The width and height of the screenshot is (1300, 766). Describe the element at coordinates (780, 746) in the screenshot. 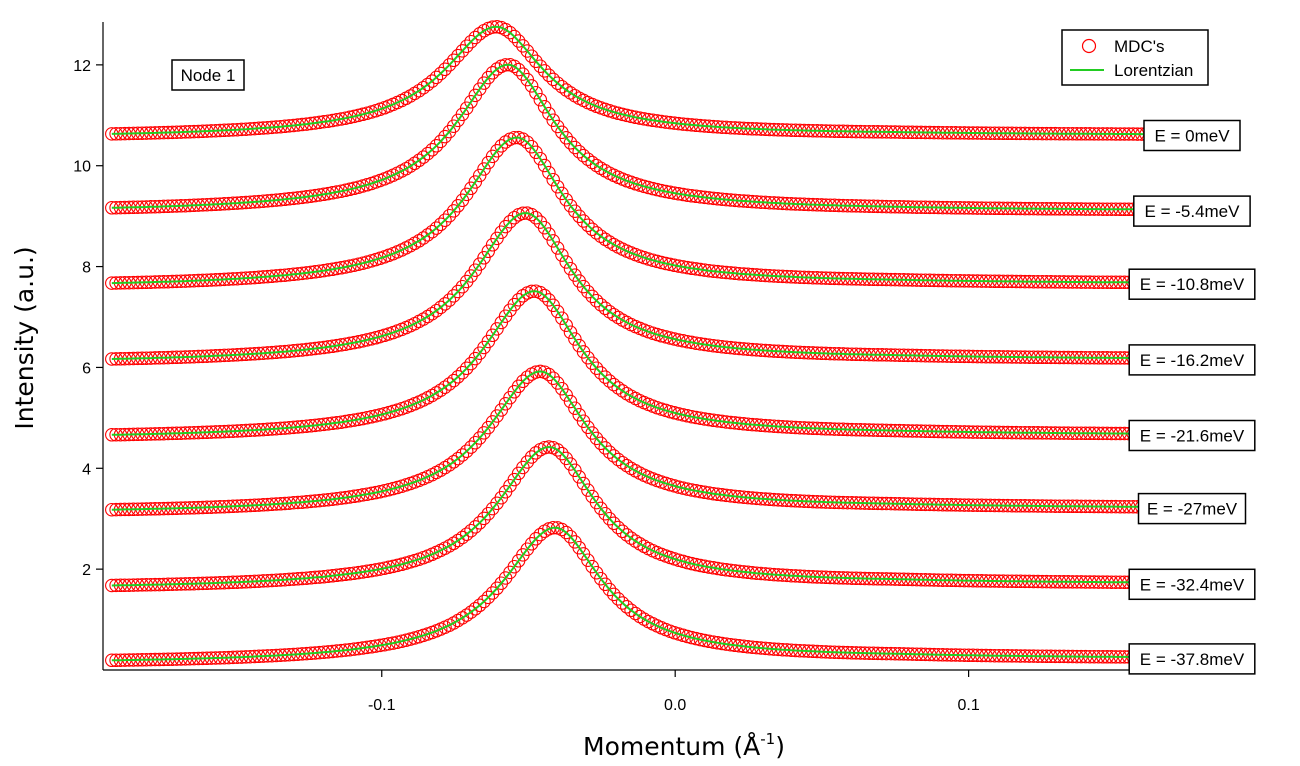

I see `x-axis-title-suffix: )` at that location.